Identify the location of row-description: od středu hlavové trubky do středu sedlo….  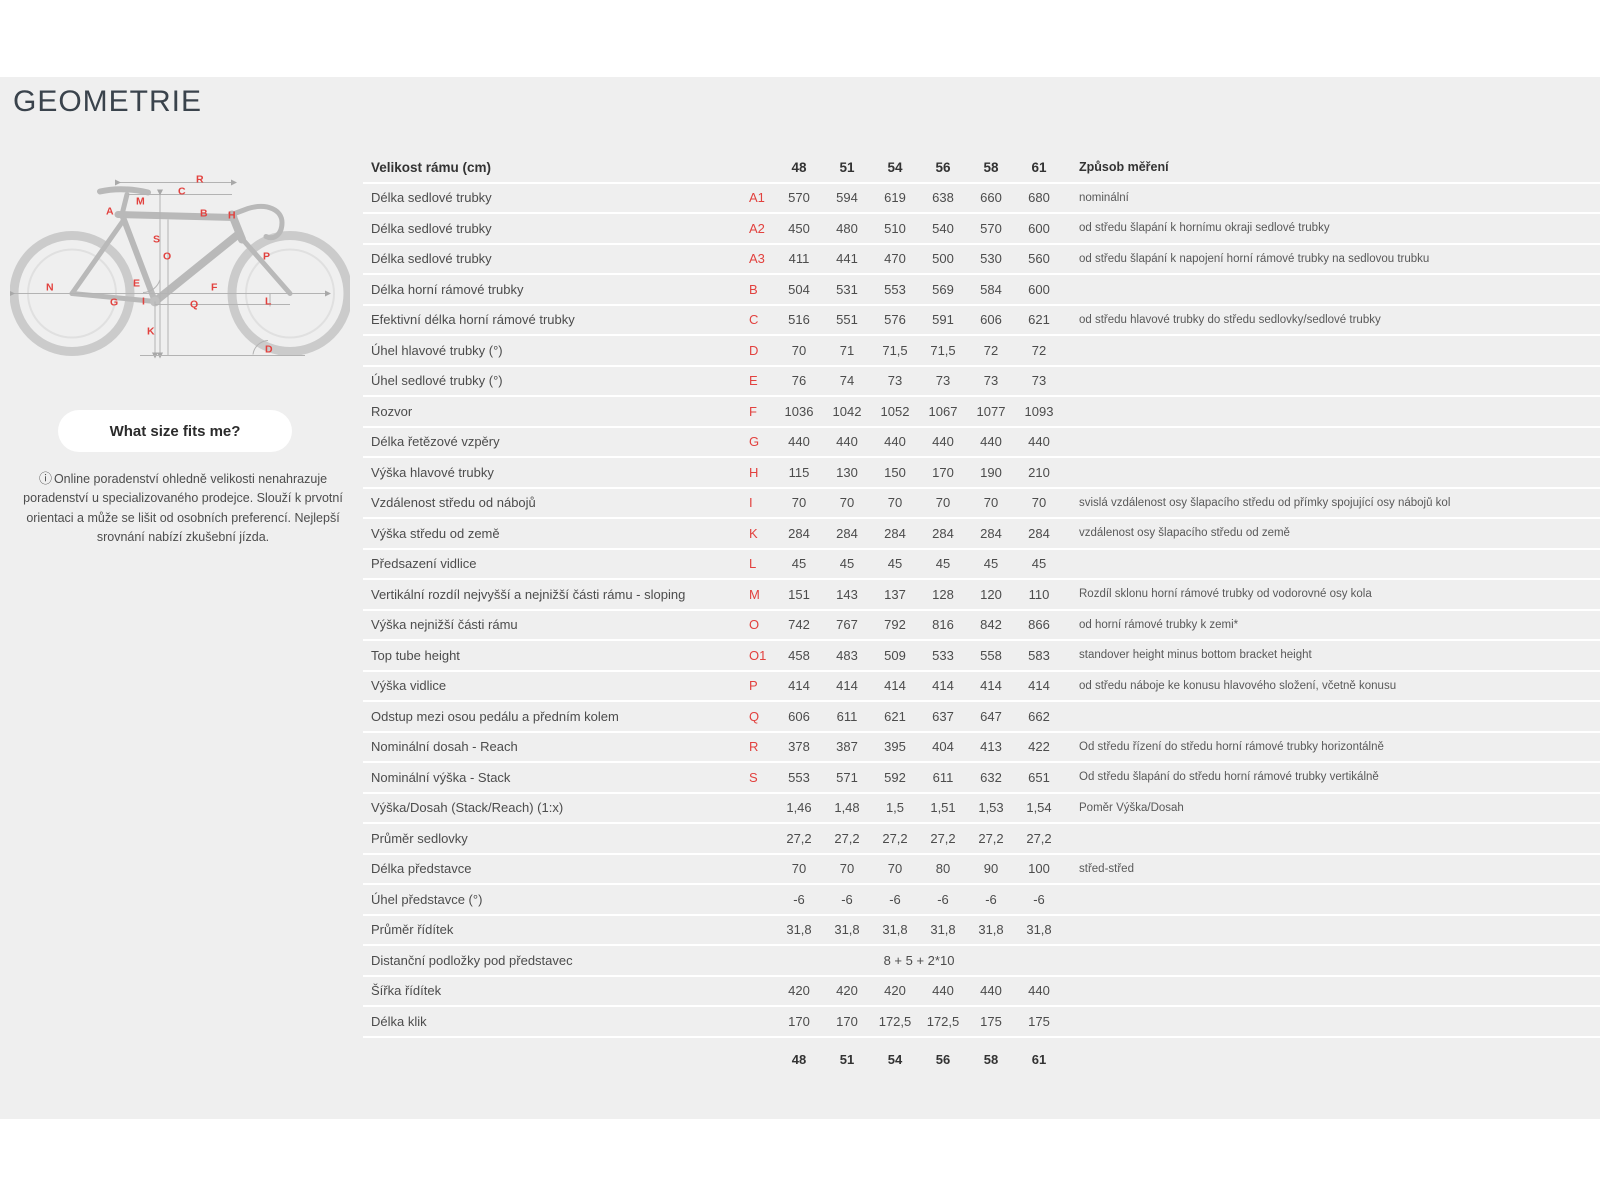
(1230, 319).